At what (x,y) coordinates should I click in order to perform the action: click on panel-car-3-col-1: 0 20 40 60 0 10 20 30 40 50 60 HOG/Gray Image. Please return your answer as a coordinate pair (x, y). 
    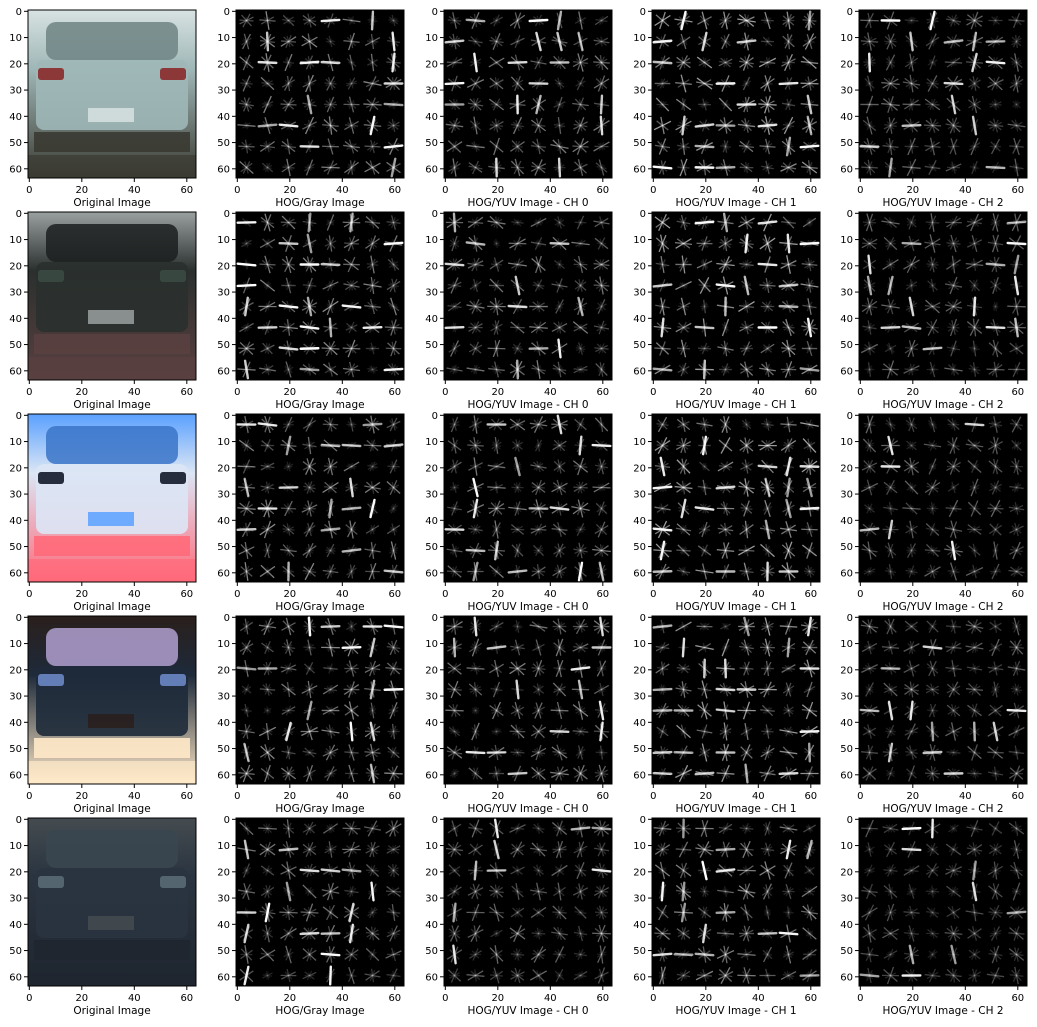
    Looking at the image, I should click on (311, 512).